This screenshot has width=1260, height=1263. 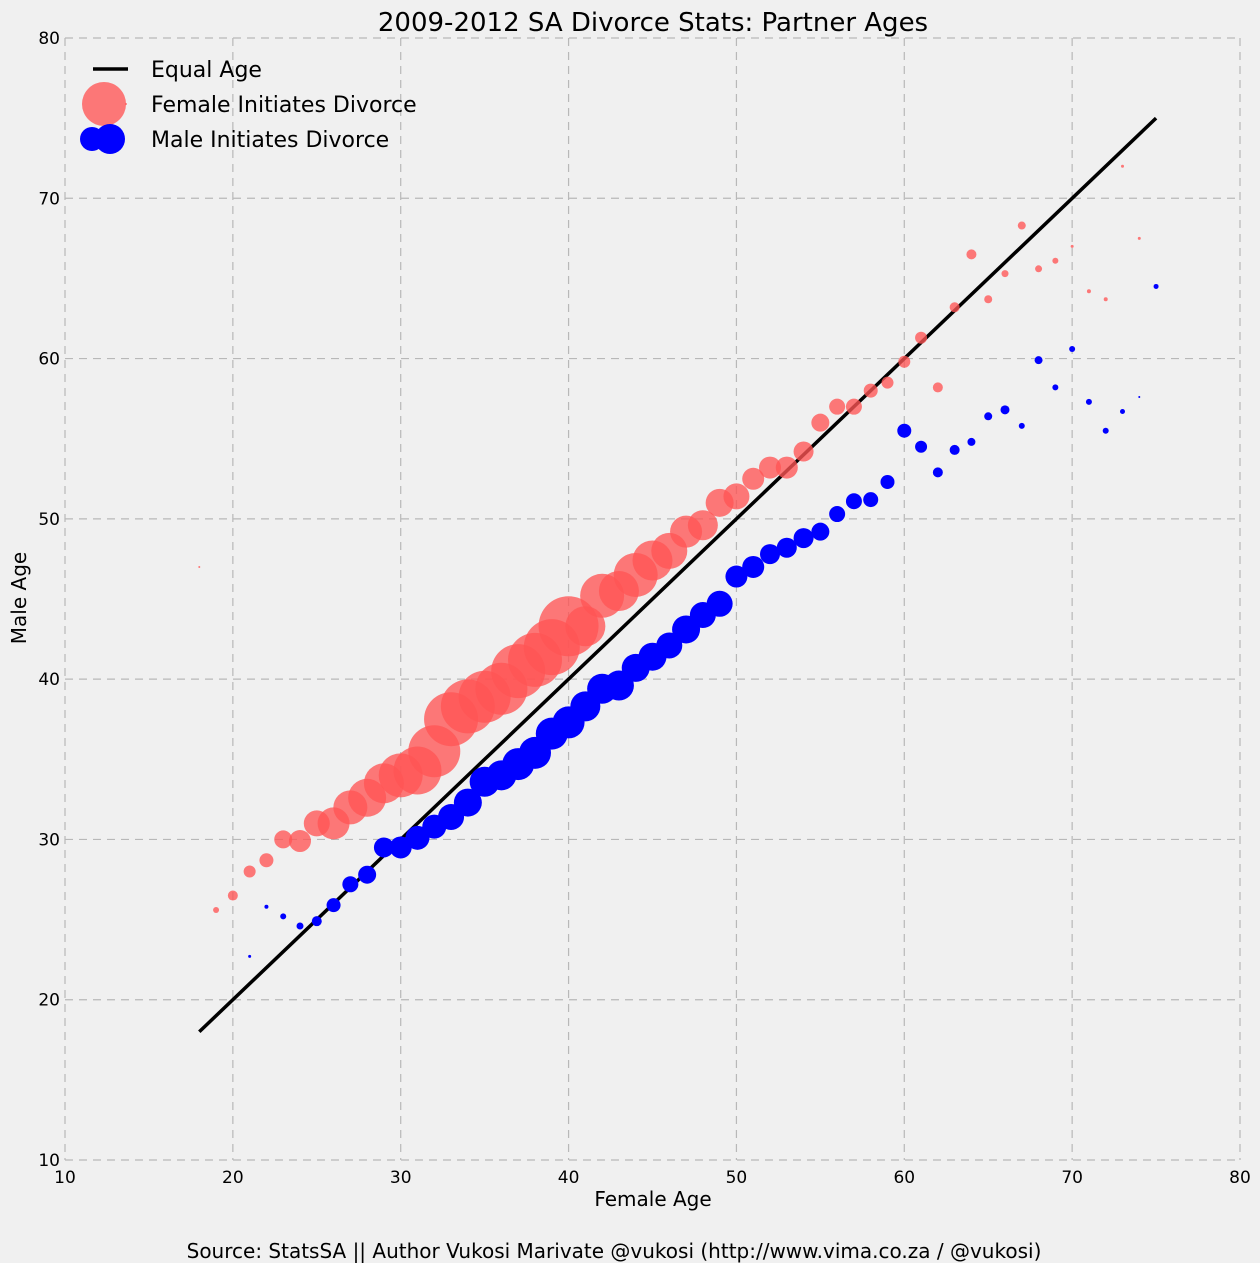 What do you see at coordinates (1072, 1178) in the screenshot?
I see `x-tick-label: 70` at bounding box center [1072, 1178].